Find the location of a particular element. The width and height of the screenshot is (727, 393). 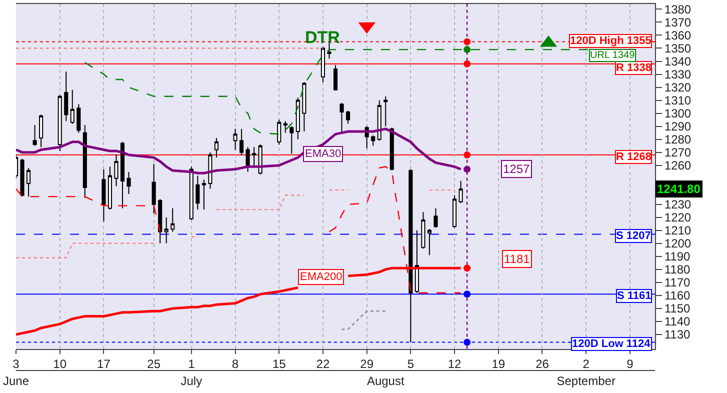

y-tick-label: 1220 is located at coordinates (678, 217).